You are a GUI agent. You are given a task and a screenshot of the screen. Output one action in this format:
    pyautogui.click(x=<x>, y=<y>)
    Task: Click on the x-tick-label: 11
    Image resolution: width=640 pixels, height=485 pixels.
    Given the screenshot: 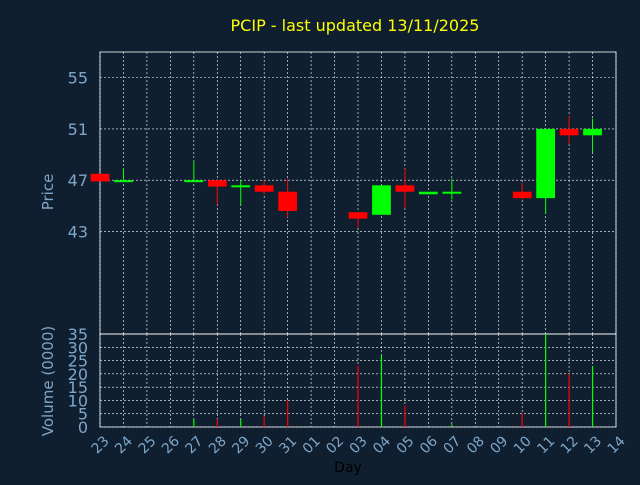 What is the action you would take?
    pyautogui.click(x=546, y=445)
    